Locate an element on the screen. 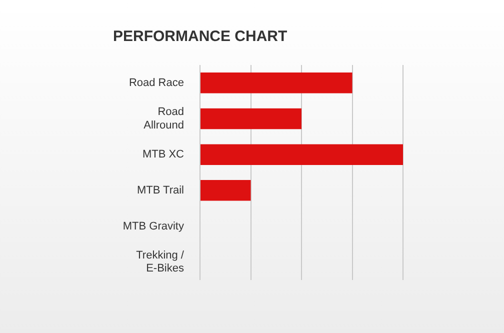 This screenshot has width=504, height=333. y-tick-label: MTB Gravity is located at coordinates (153, 226).